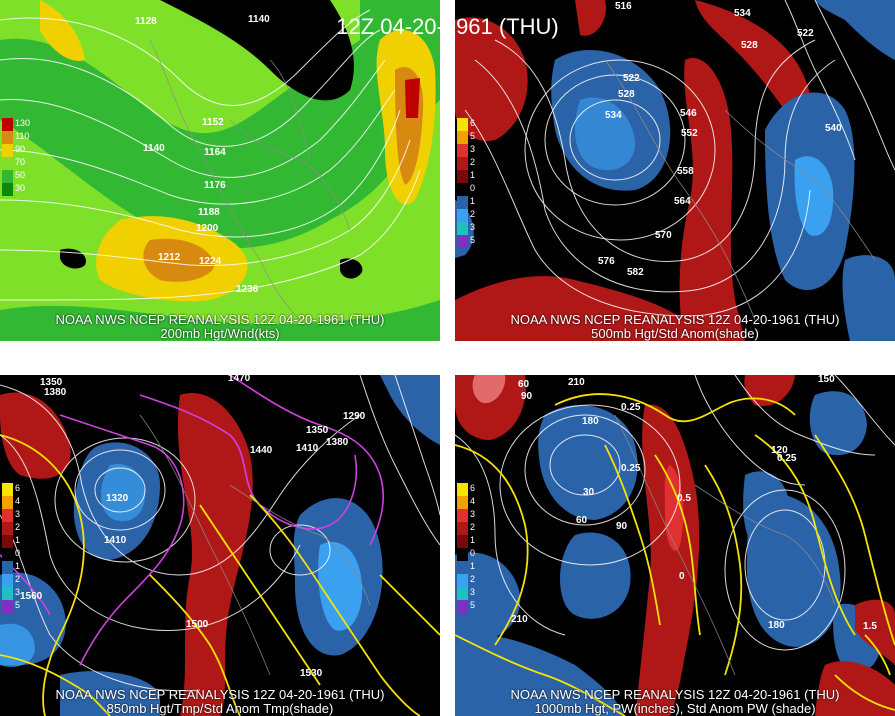 This screenshot has height=716, width=895. What do you see at coordinates (589, 492) in the screenshot?
I see `contour-label: 30` at bounding box center [589, 492].